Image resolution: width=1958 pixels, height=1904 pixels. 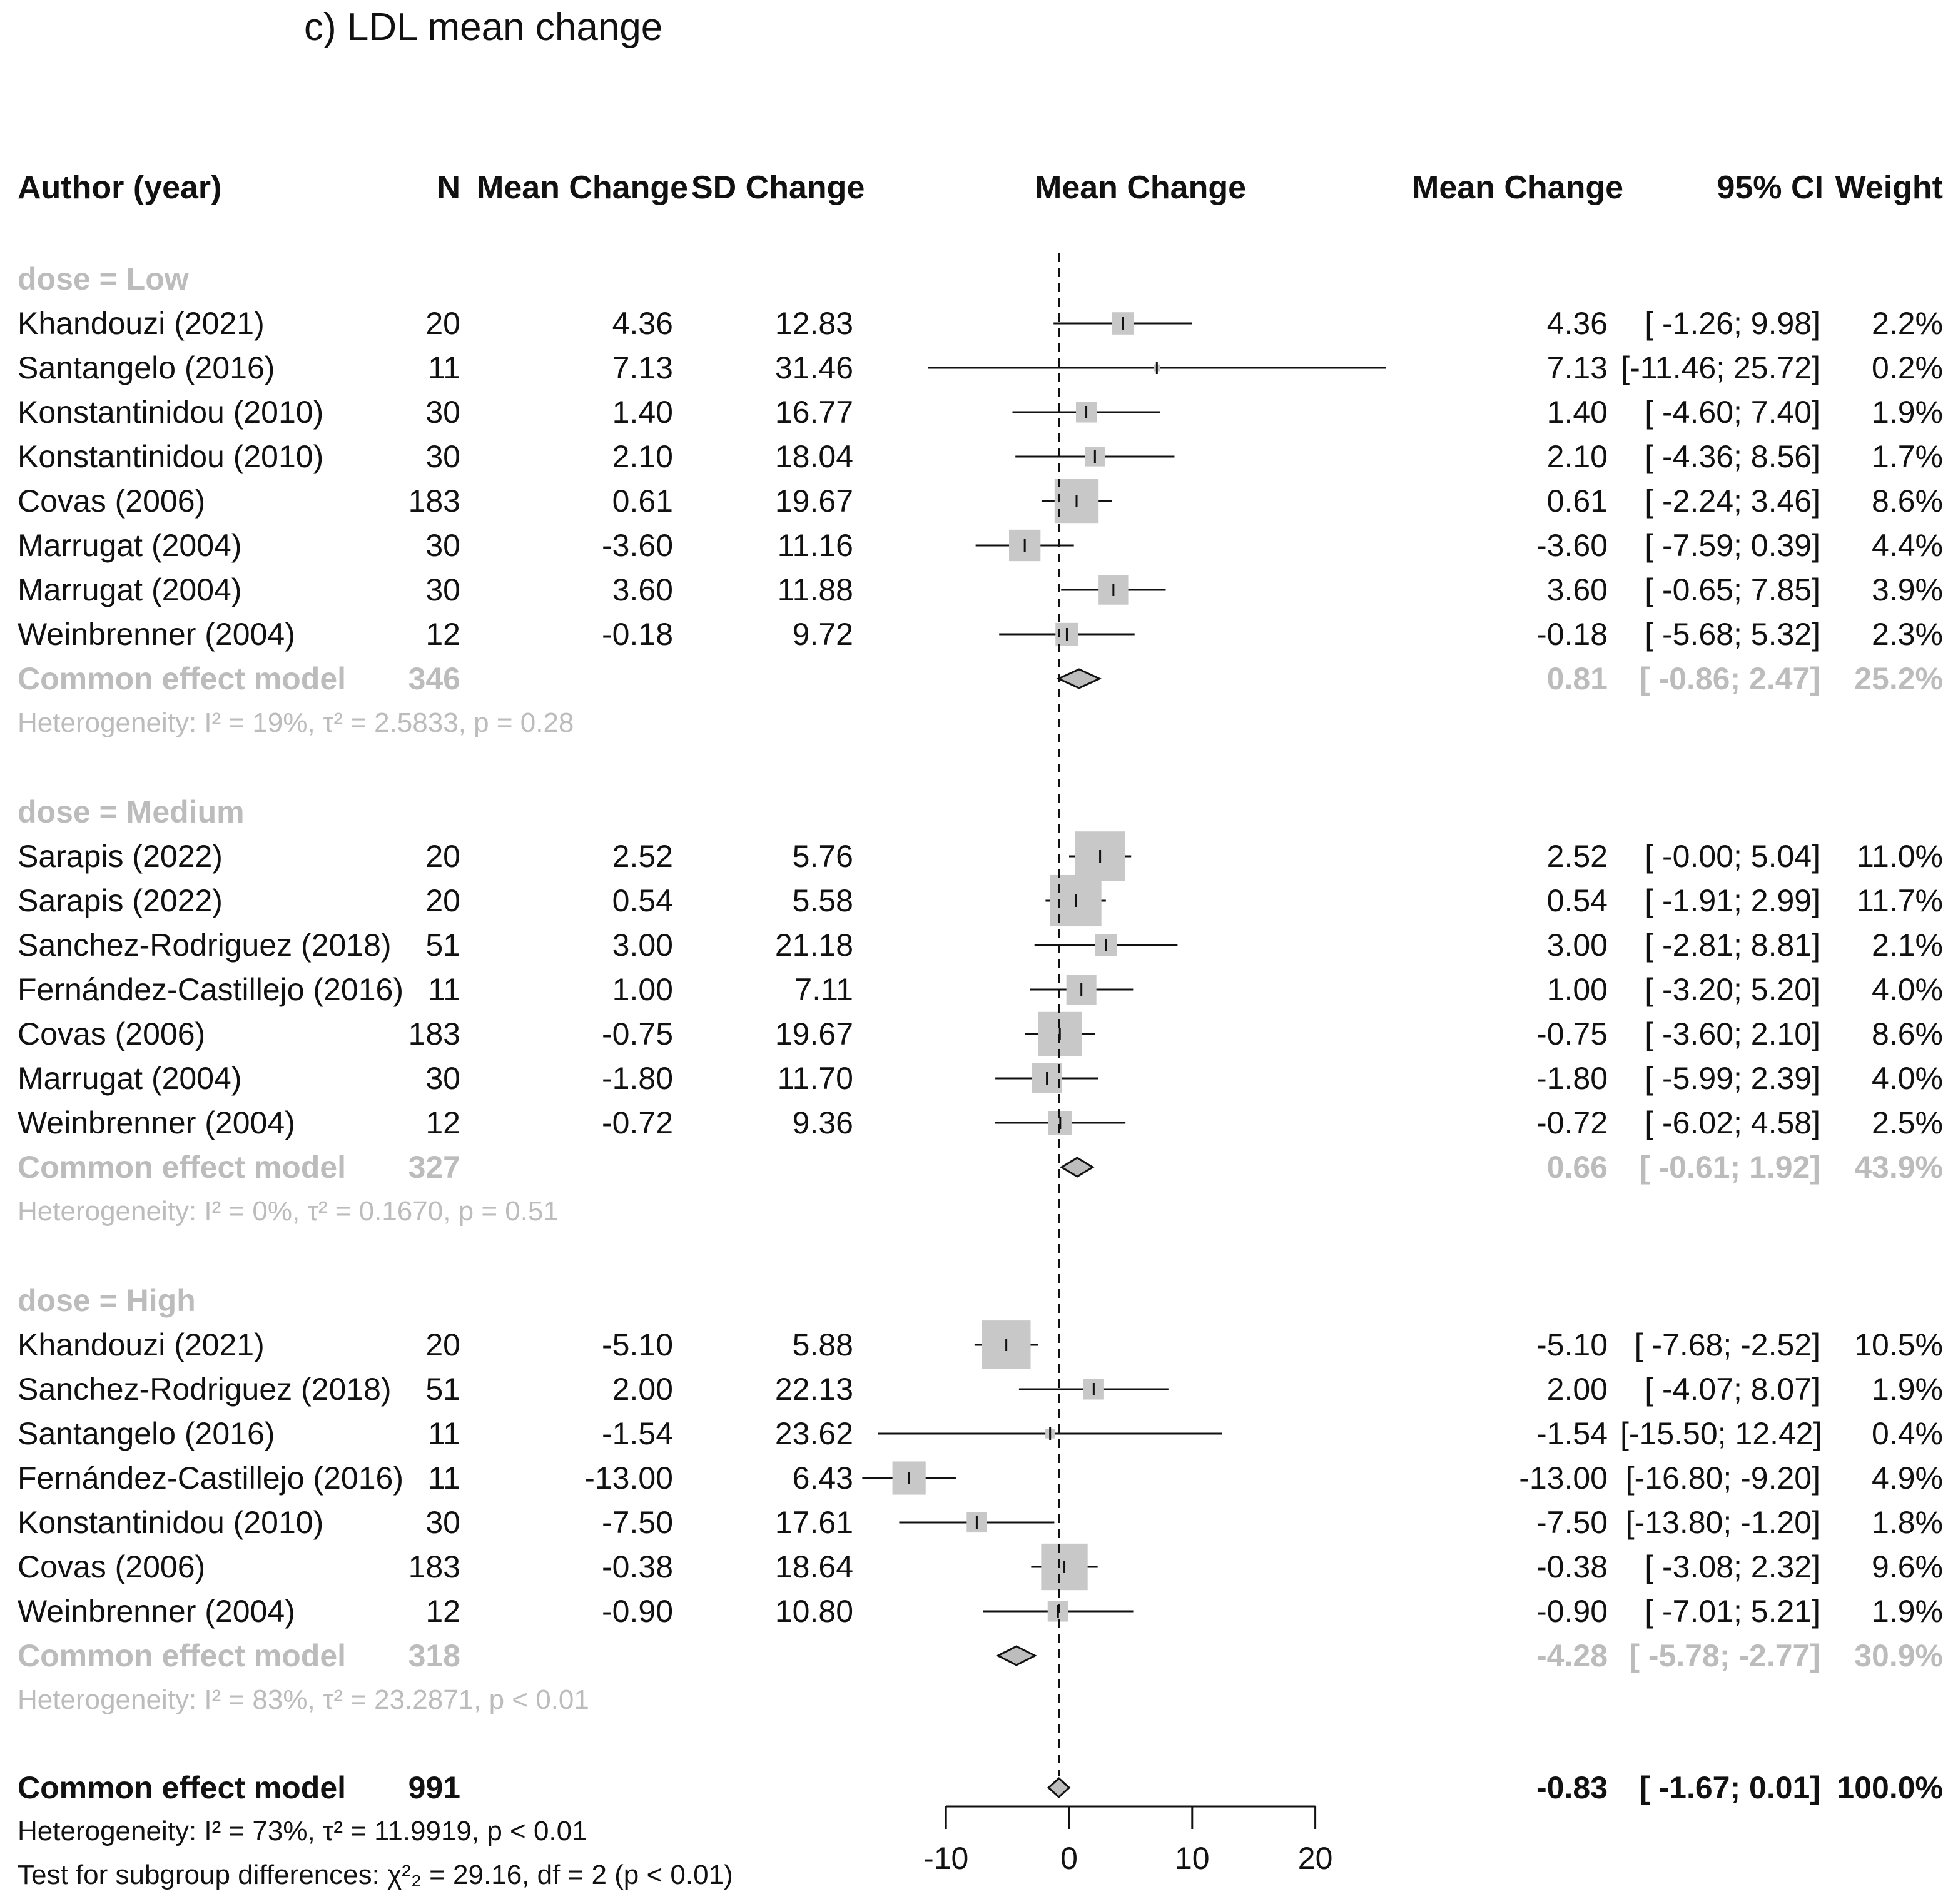 What do you see at coordinates (637, 634) in the screenshot?
I see `study-mean-change: -0.18` at bounding box center [637, 634].